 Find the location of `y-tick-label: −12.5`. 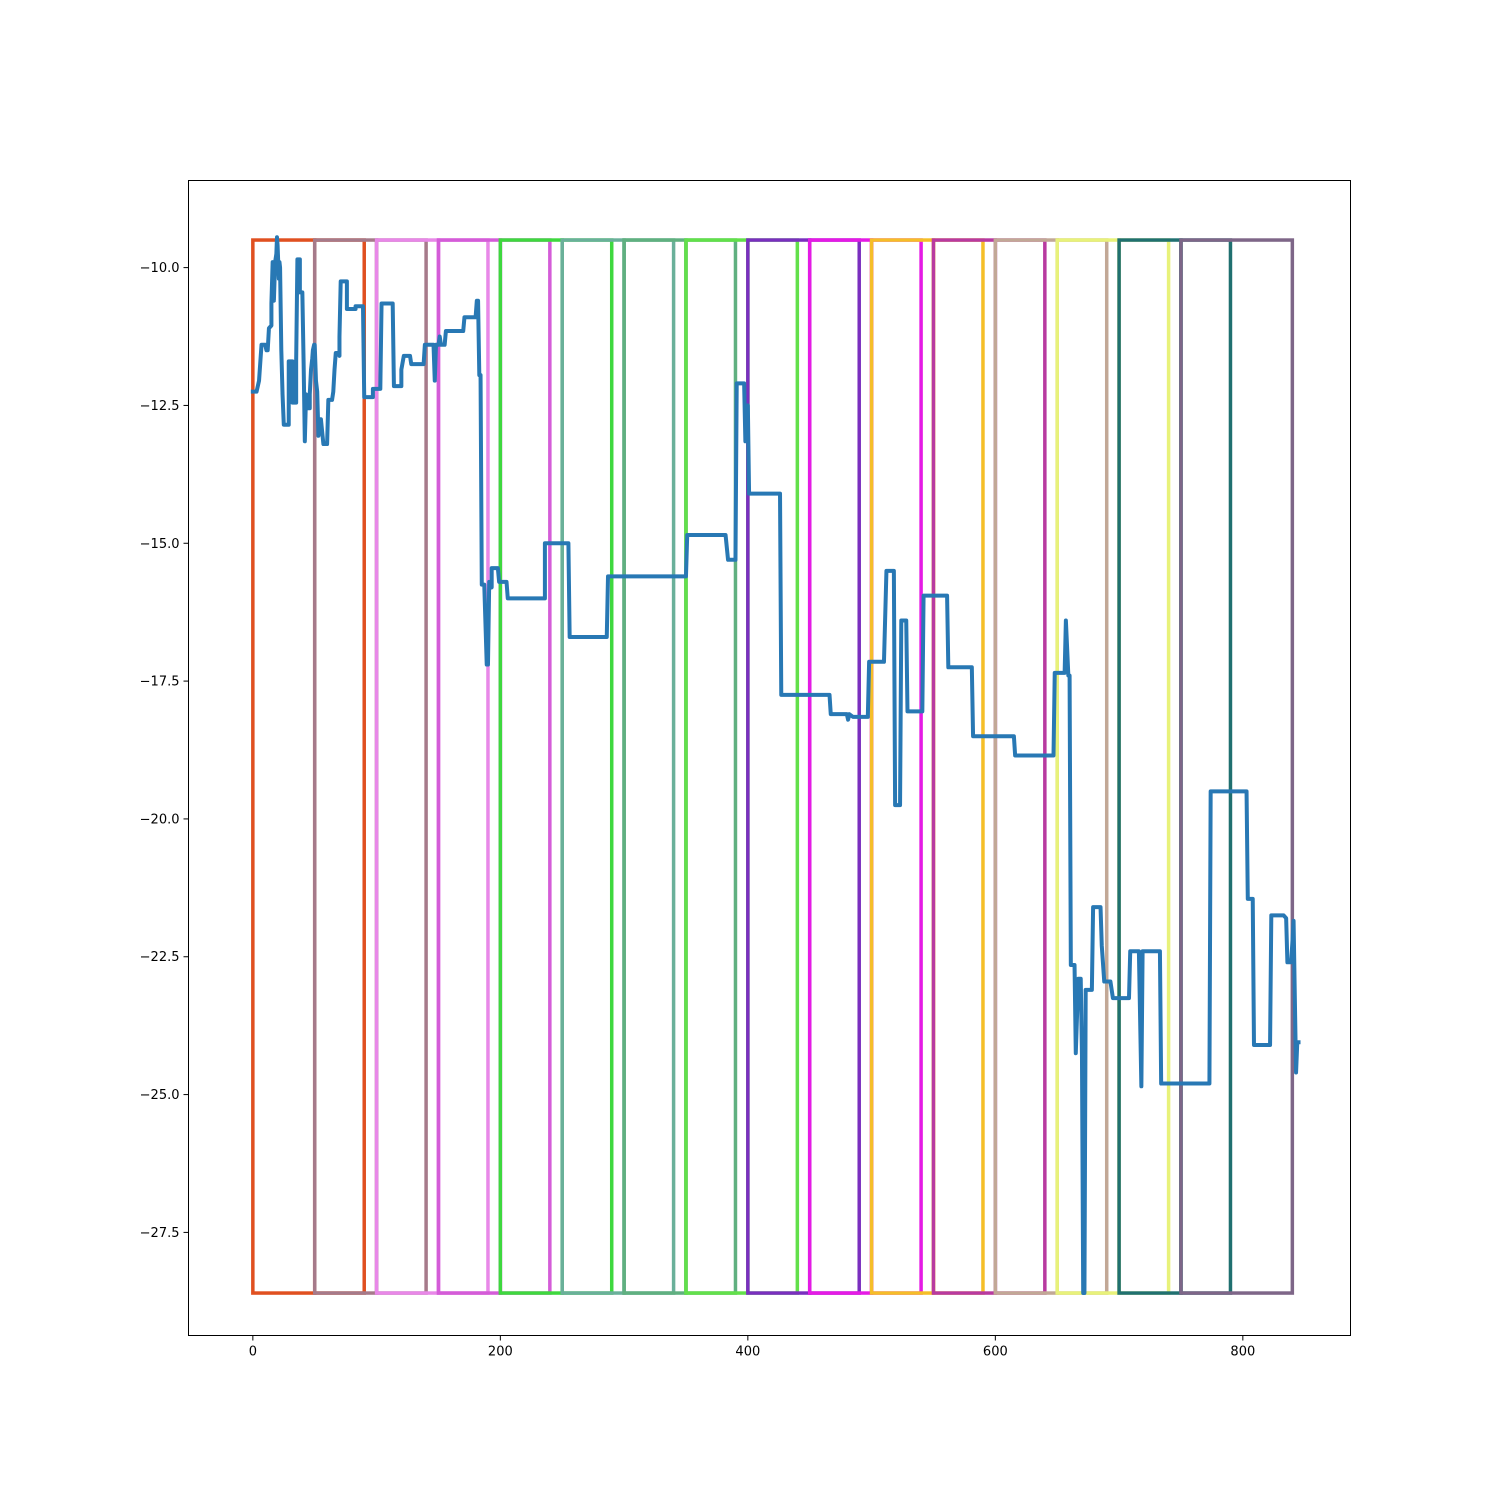

y-tick-label: −12.5 is located at coordinates (160, 406).